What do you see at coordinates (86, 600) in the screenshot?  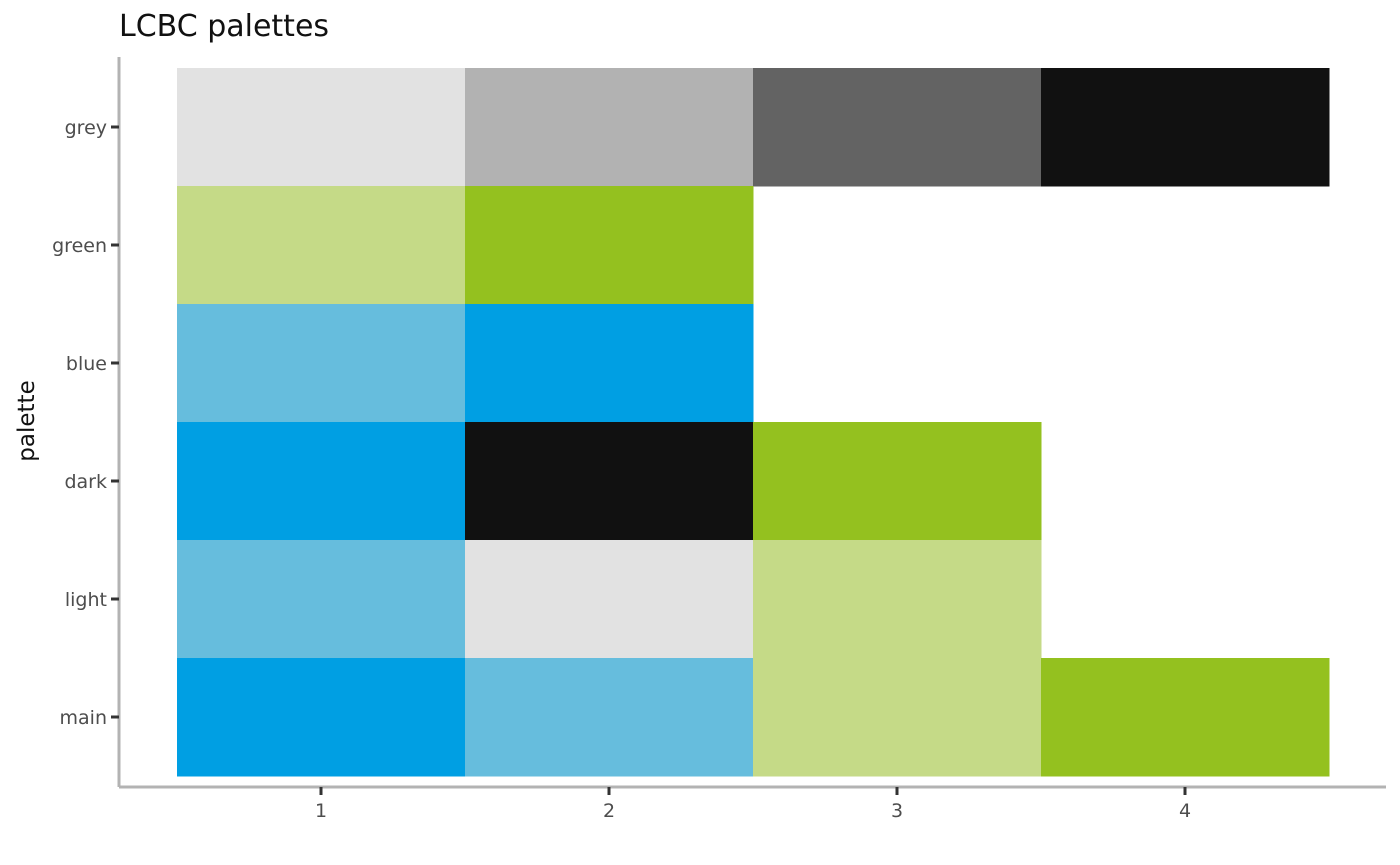 I see `y-tick-label-light: light` at bounding box center [86, 600].